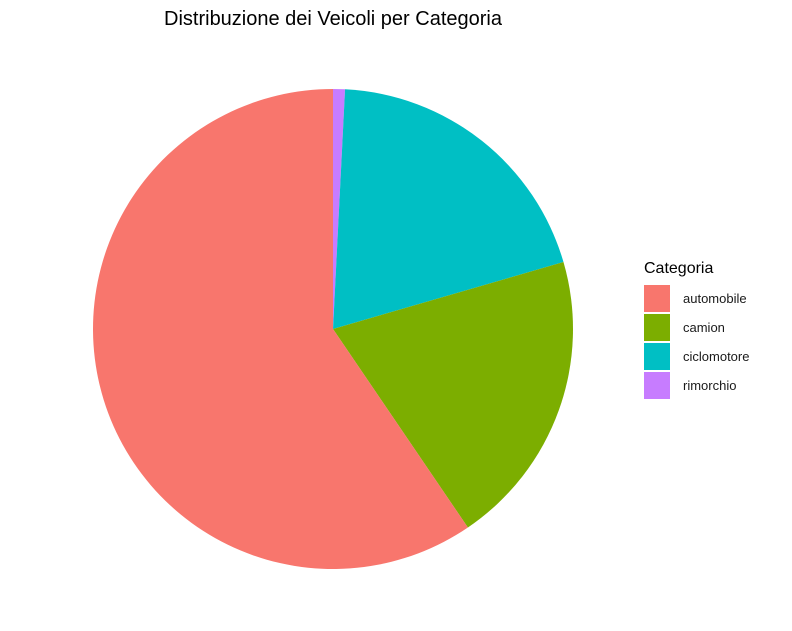  What do you see at coordinates (679, 268) in the screenshot?
I see `legend-title: Categoria` at bounding box center [679, 268].